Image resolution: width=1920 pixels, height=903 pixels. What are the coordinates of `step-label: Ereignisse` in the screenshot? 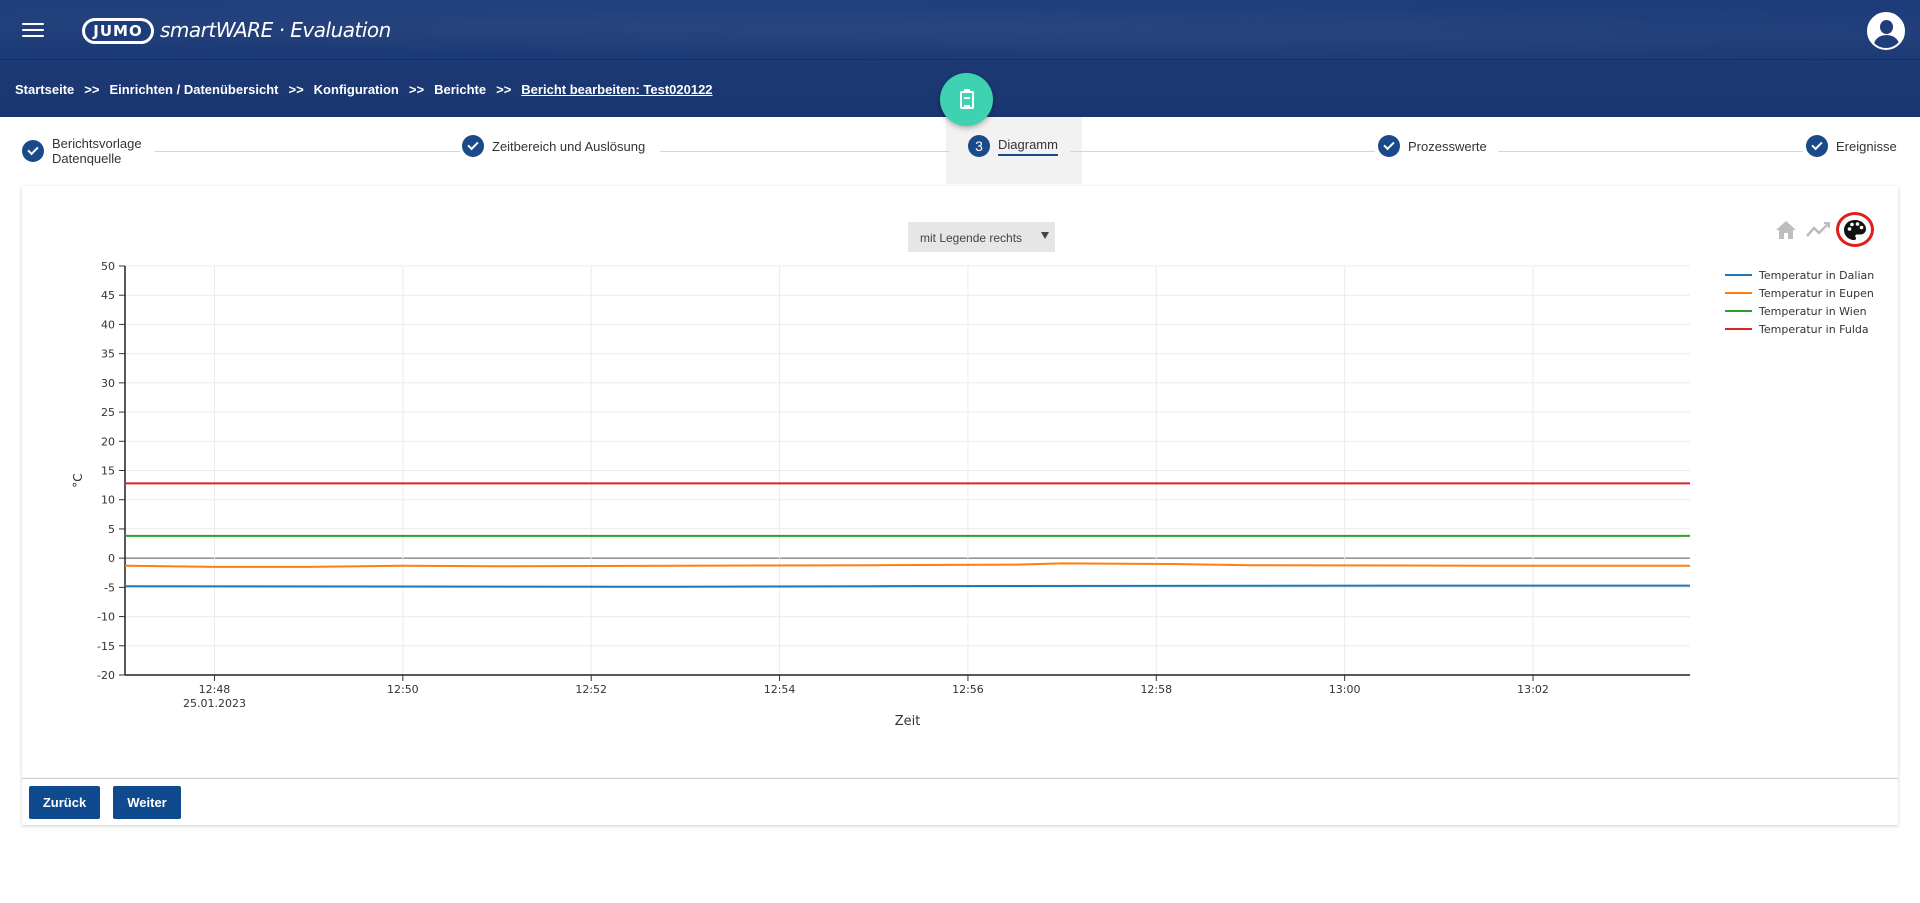 It's located at (1866, 146).